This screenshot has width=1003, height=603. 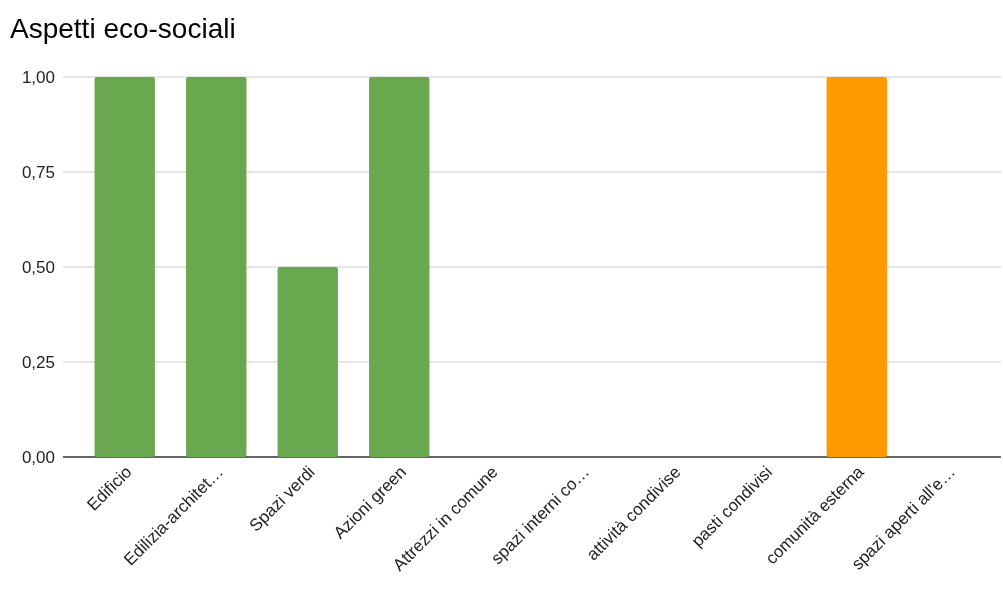 What do you see at coordinates (123, 28) in the screenshot?
I see `chart-title: Aspetti eco-sociali` at bounding box center [123, 28].